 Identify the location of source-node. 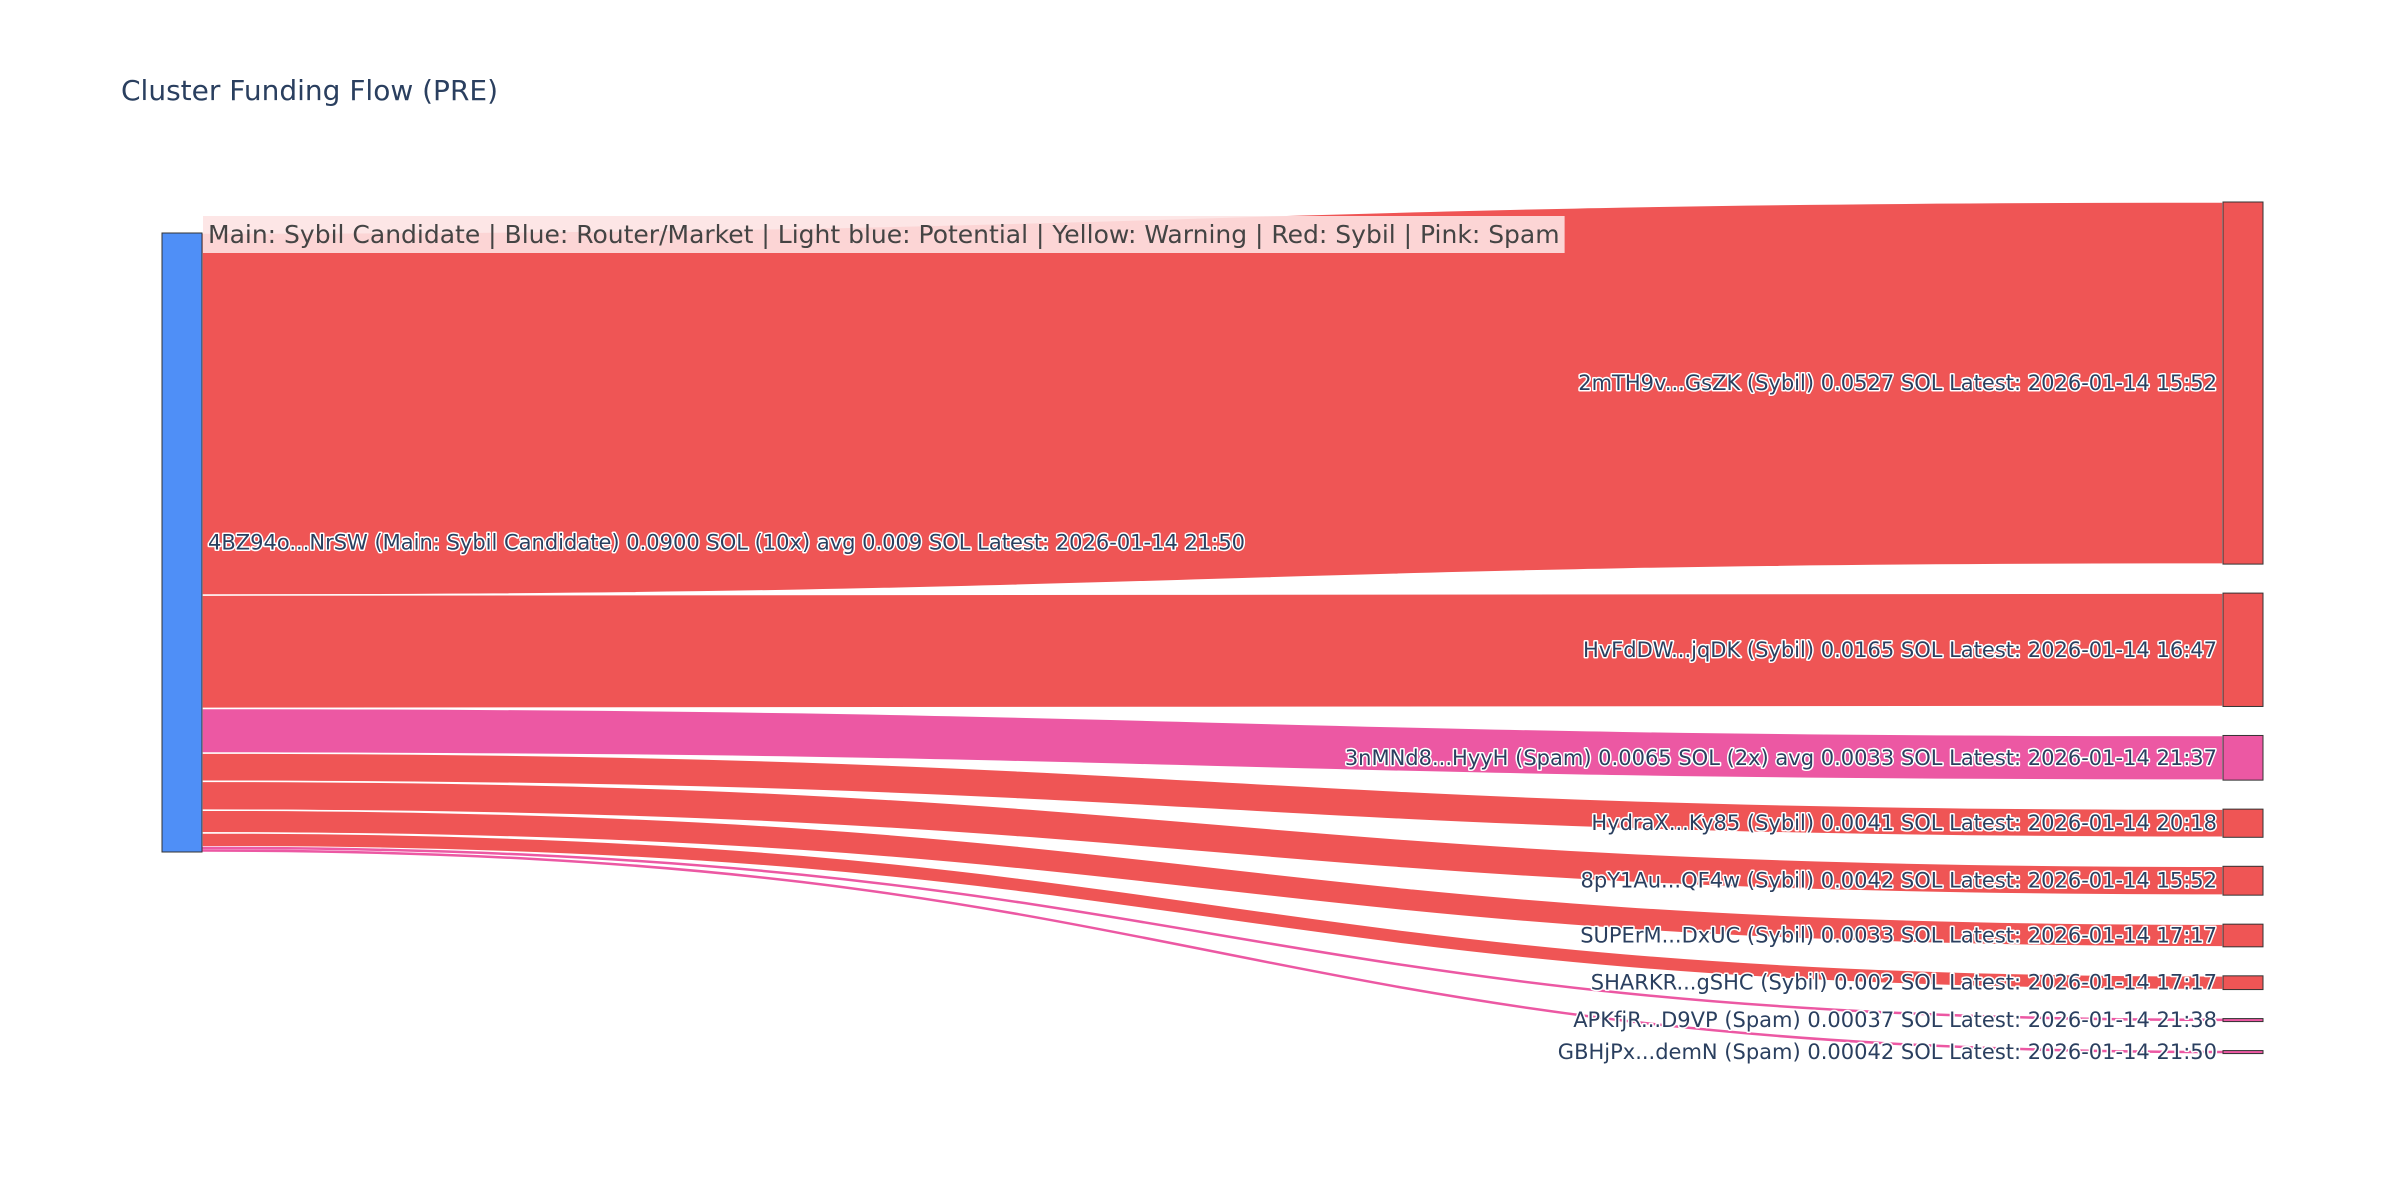
(182, 542).